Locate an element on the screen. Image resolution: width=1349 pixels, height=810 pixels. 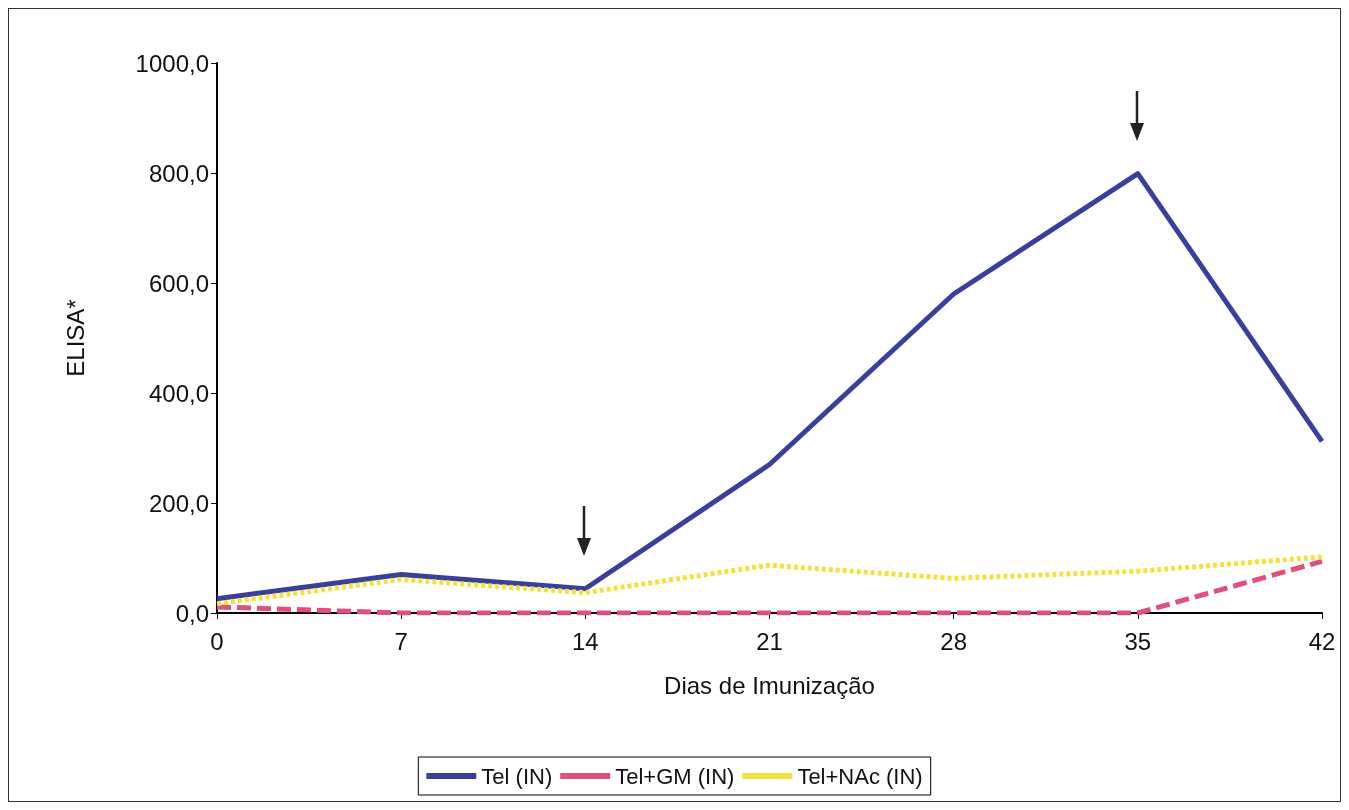
y-axis-title: ELISA* is located at coordinates (75, 338).